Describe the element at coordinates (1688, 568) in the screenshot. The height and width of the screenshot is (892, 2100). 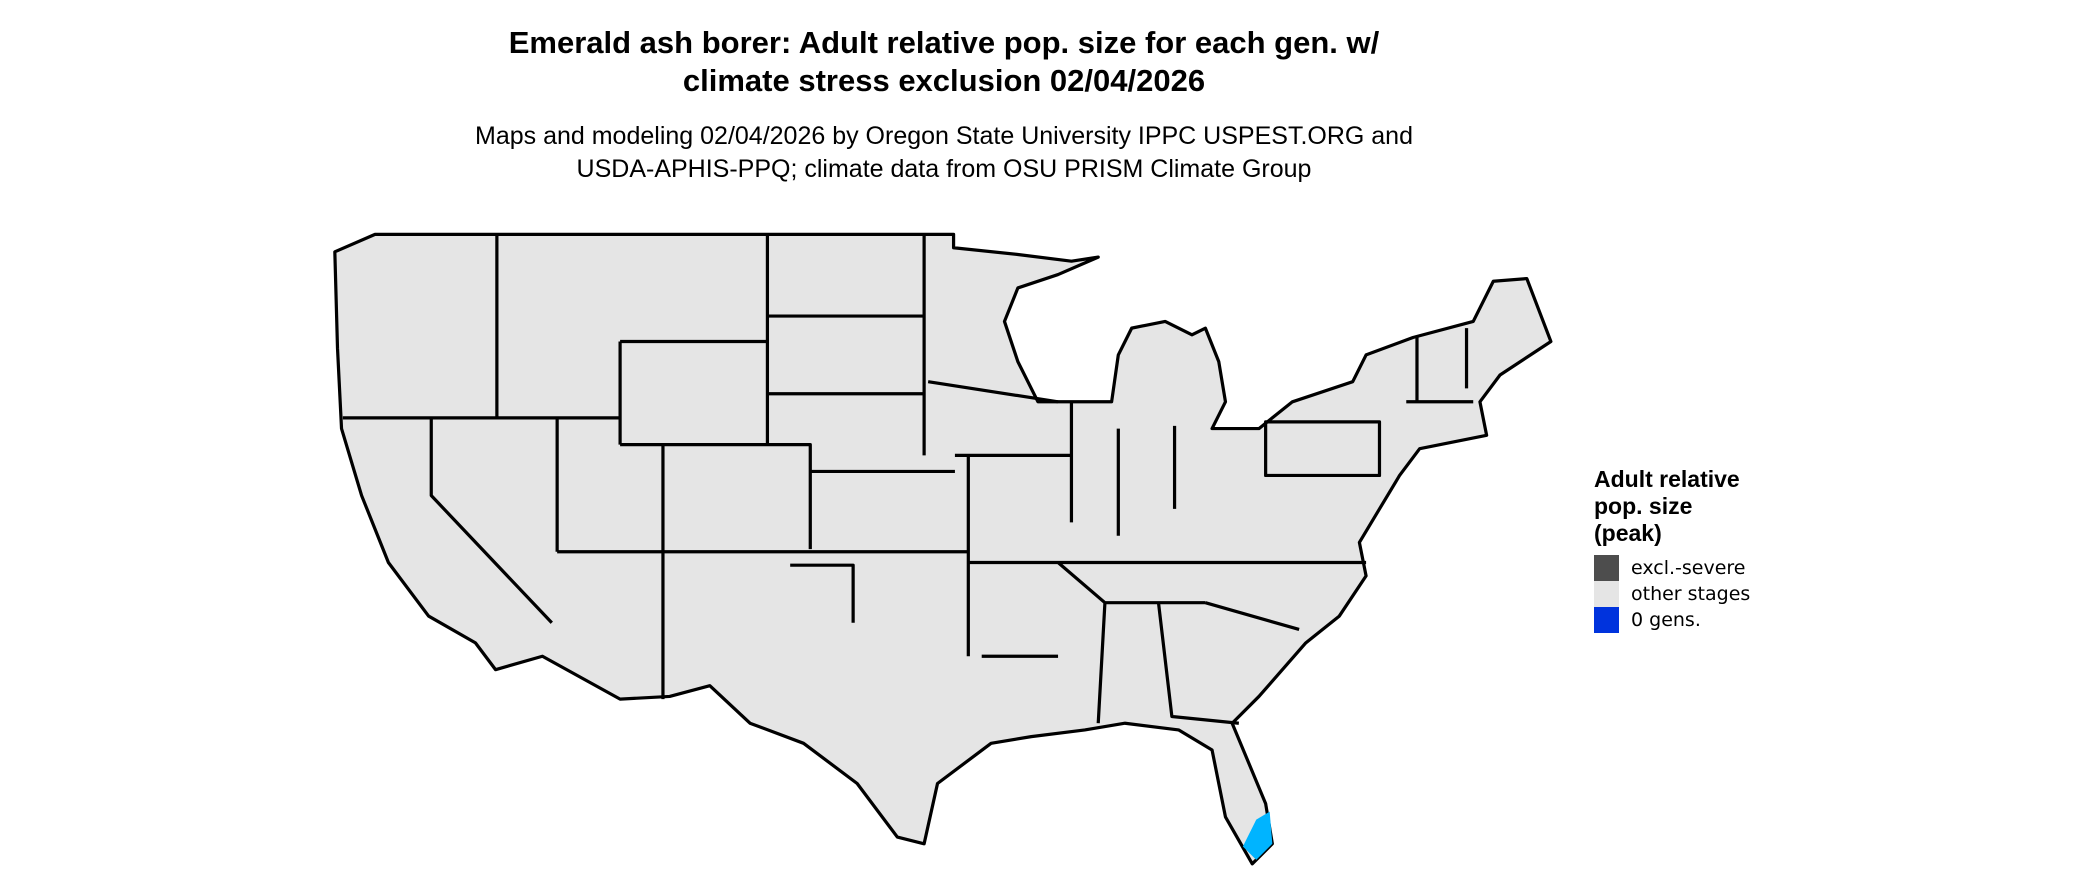
I see `legend-label: excl.-severe` at that location.